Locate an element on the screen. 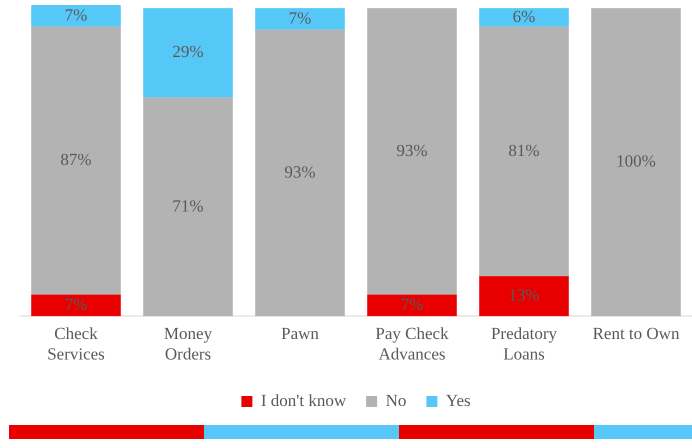 The image size is (692, 448). data-label: 6% is located at coordinates (524, 16).